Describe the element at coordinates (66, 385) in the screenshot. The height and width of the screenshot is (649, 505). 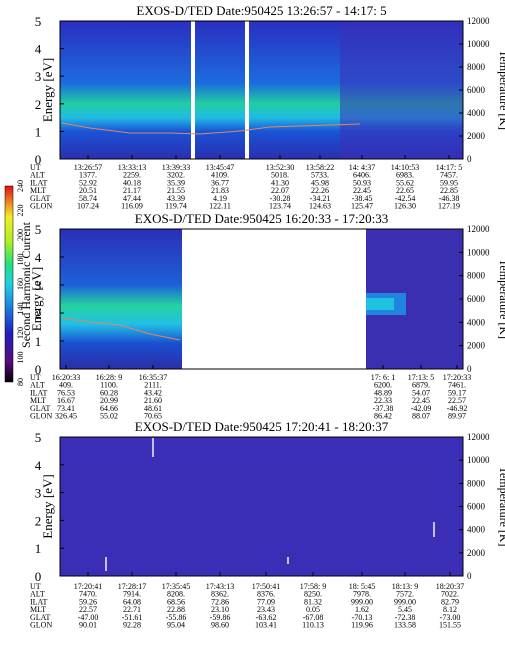
I see `table-value: 409.` at that location.